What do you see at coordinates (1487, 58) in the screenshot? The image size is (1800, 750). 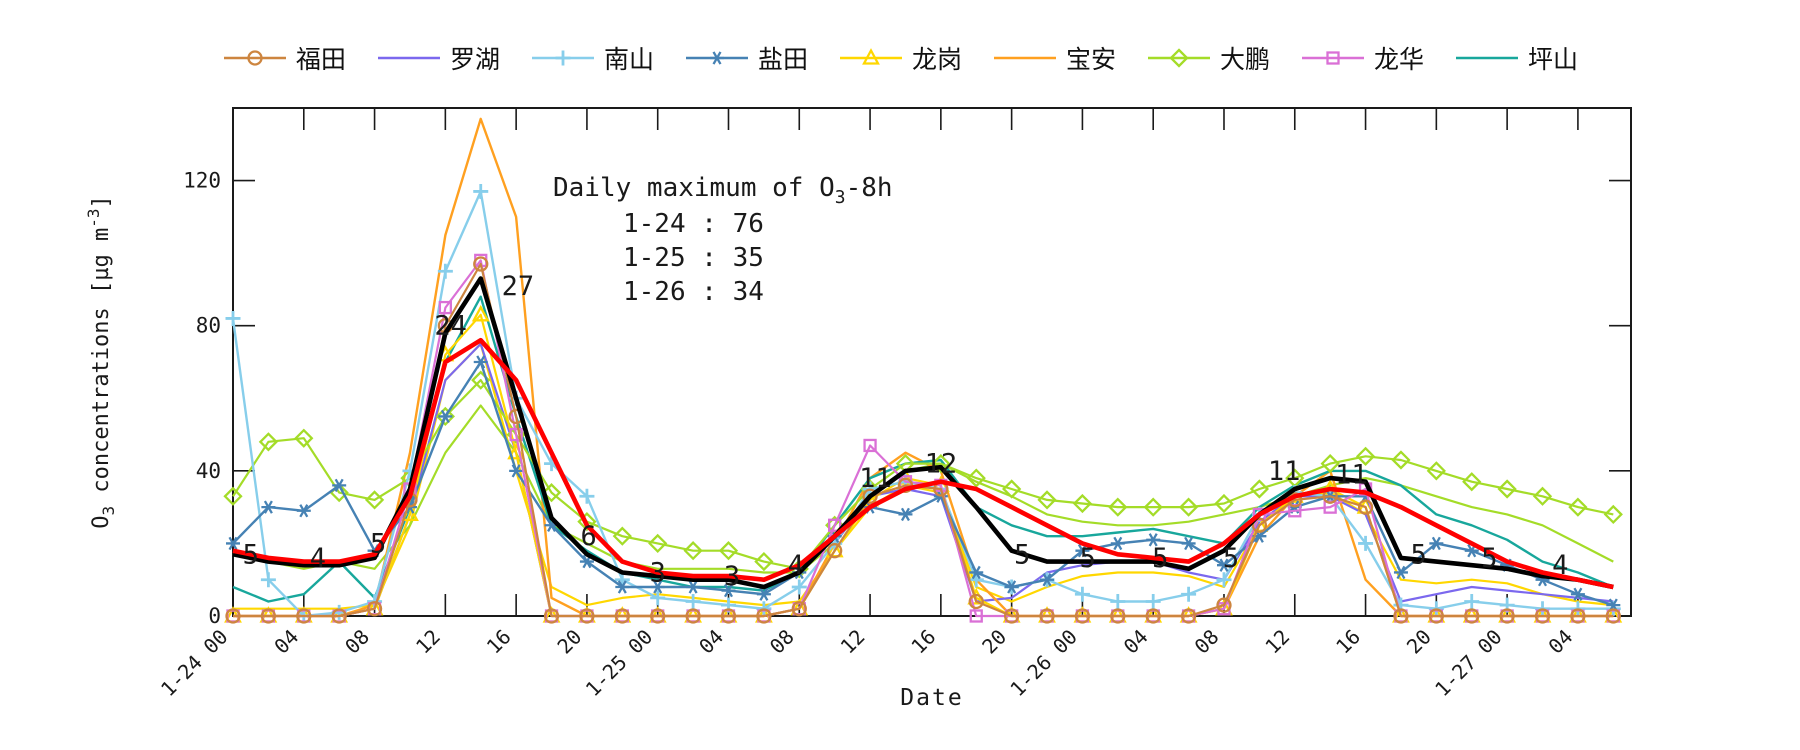 I see `legend-sample-pingshan` at bounding box center [1487, 58].